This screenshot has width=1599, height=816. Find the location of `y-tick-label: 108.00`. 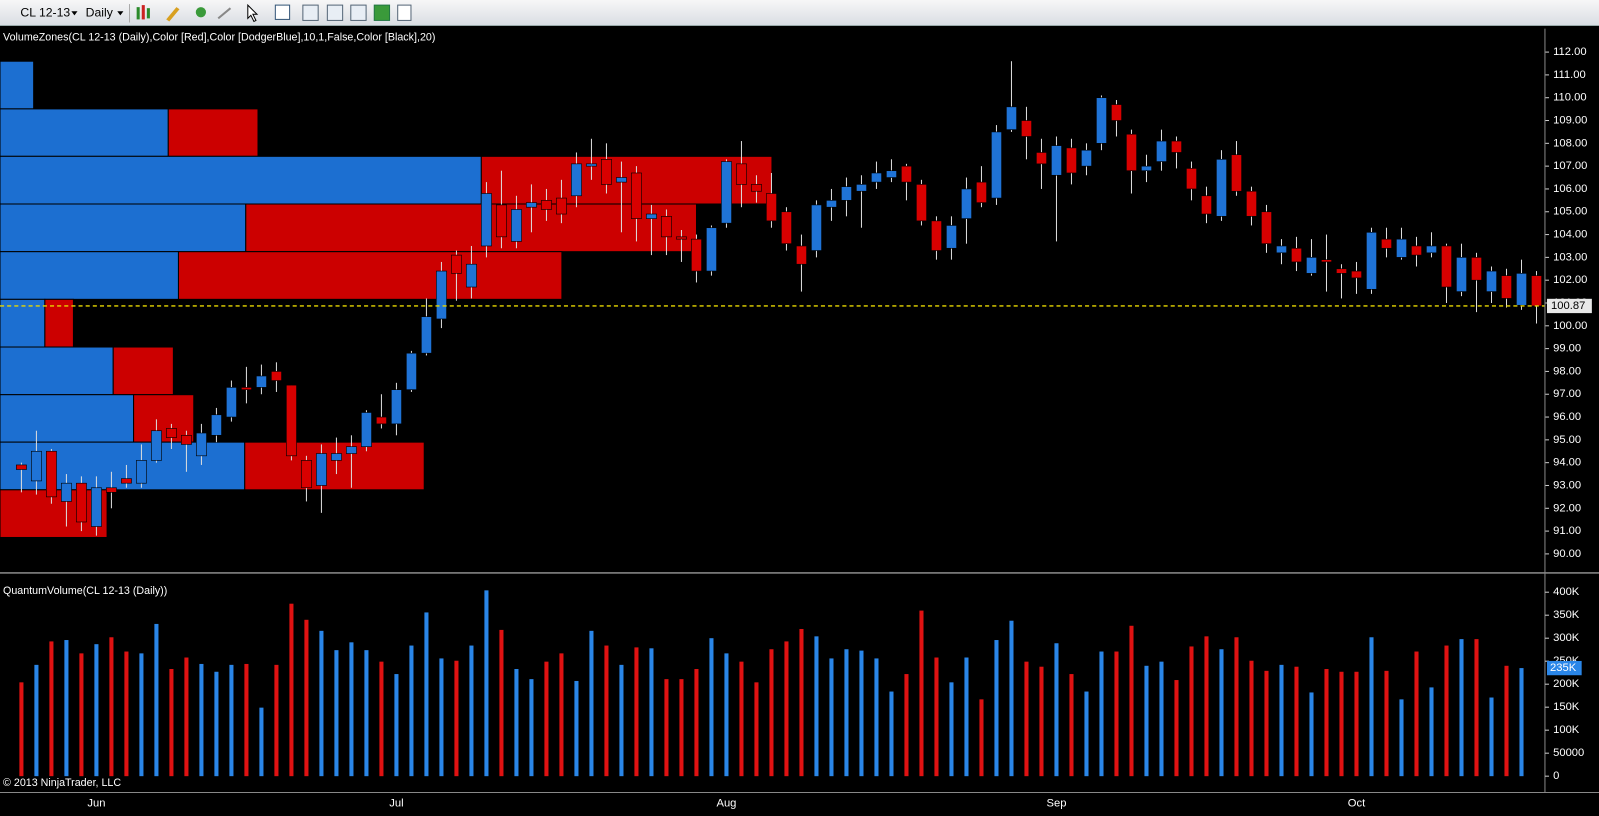

y-tick-label: 108.00 is located at coordinates (1570, 143).